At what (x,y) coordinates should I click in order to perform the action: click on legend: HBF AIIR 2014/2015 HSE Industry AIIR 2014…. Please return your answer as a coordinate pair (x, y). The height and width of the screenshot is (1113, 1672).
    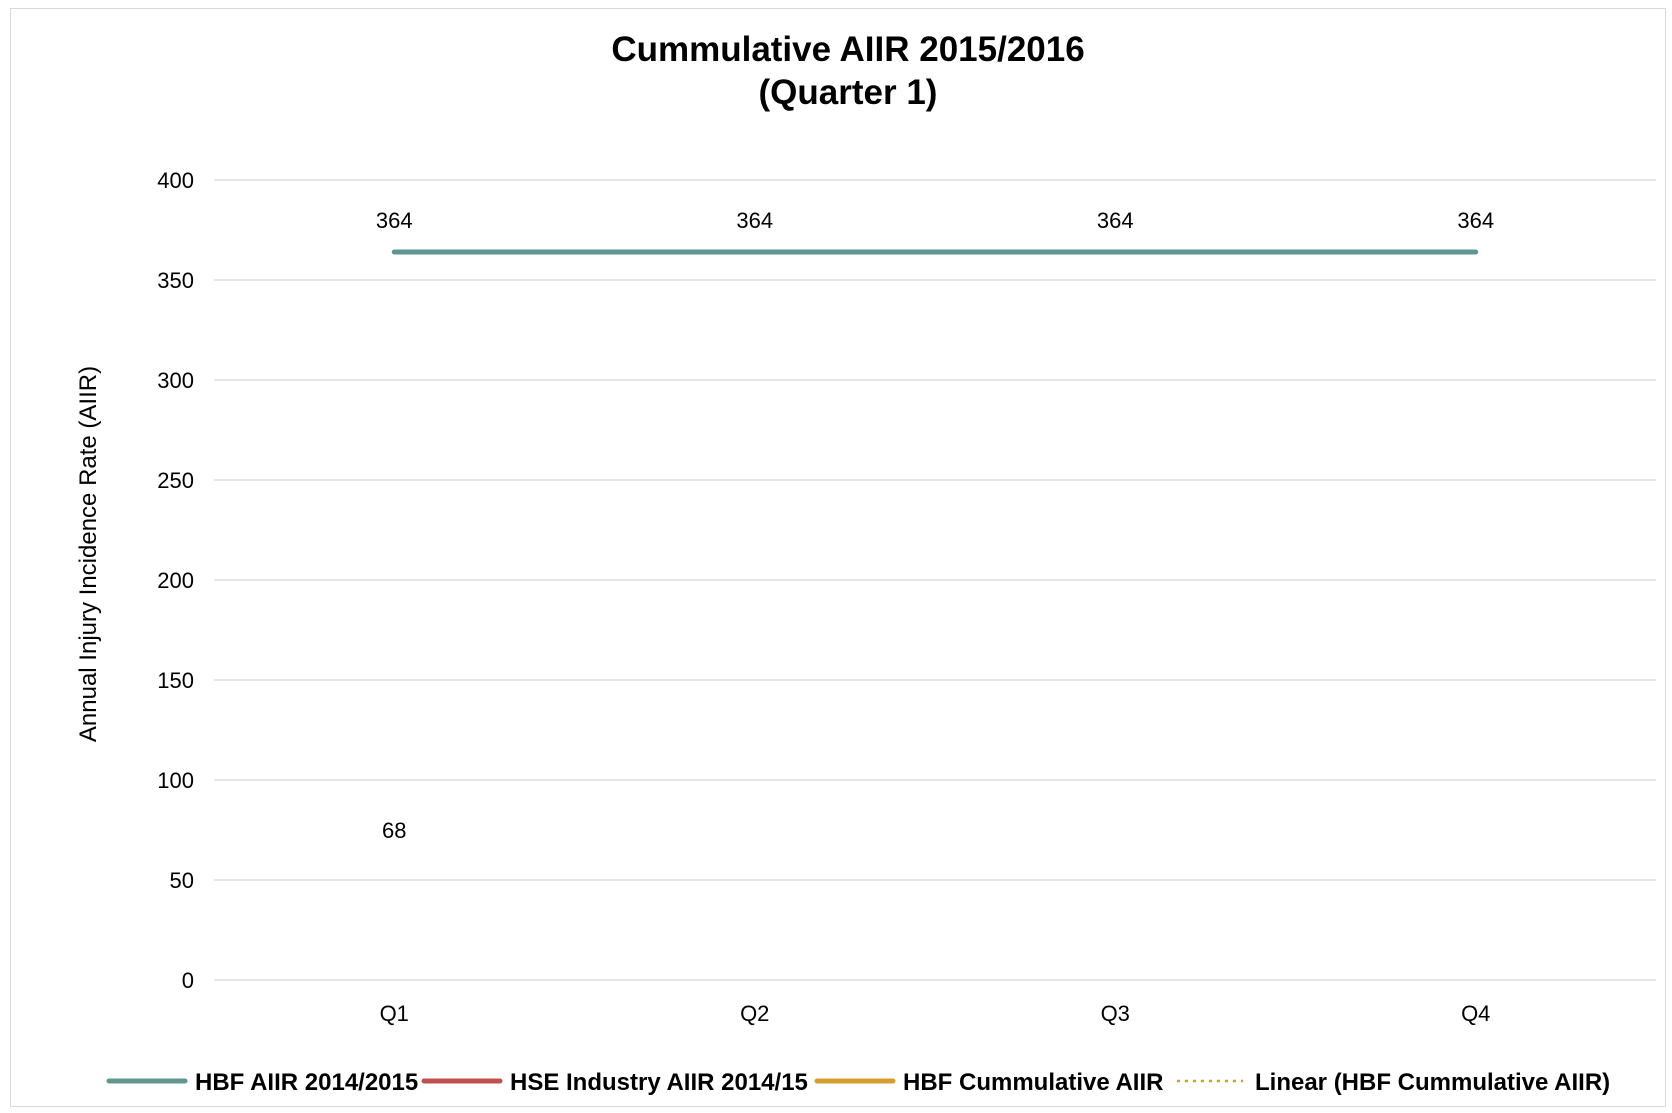
    Looking at the image, I should click on (858, 1082).